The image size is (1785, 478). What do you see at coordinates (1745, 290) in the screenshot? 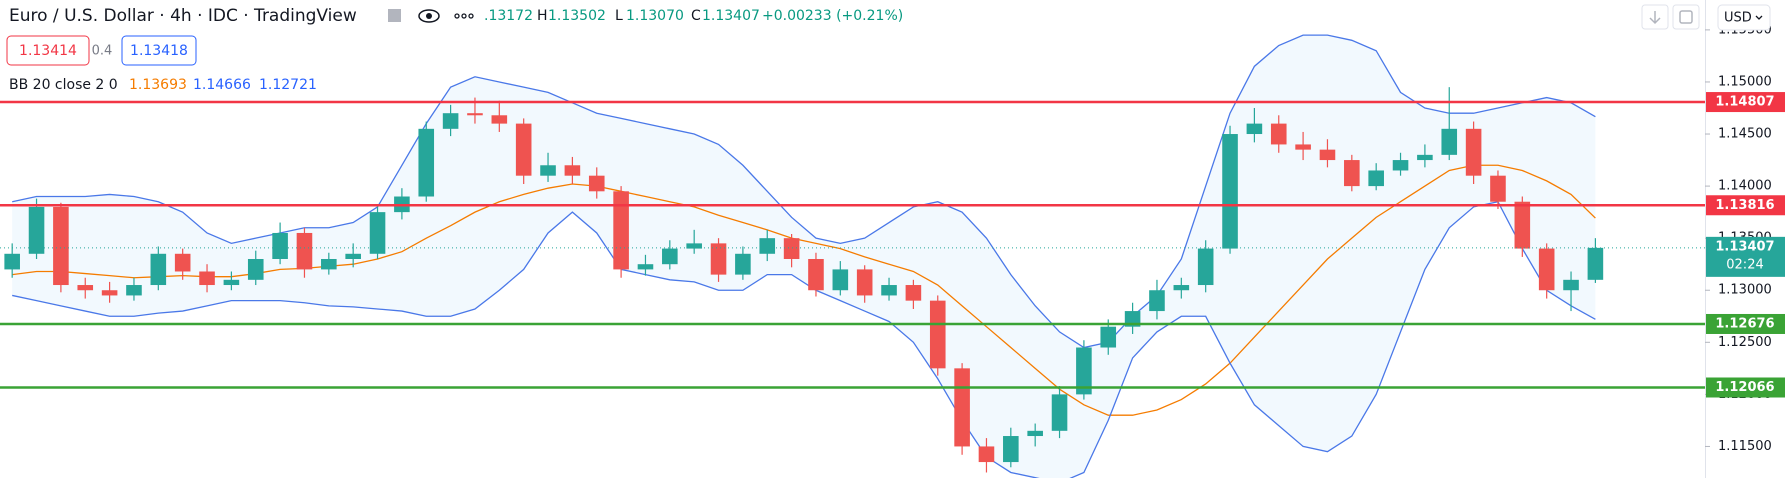
I see `y-tick-label: 1.13000` at bounding box center [1745, 290].